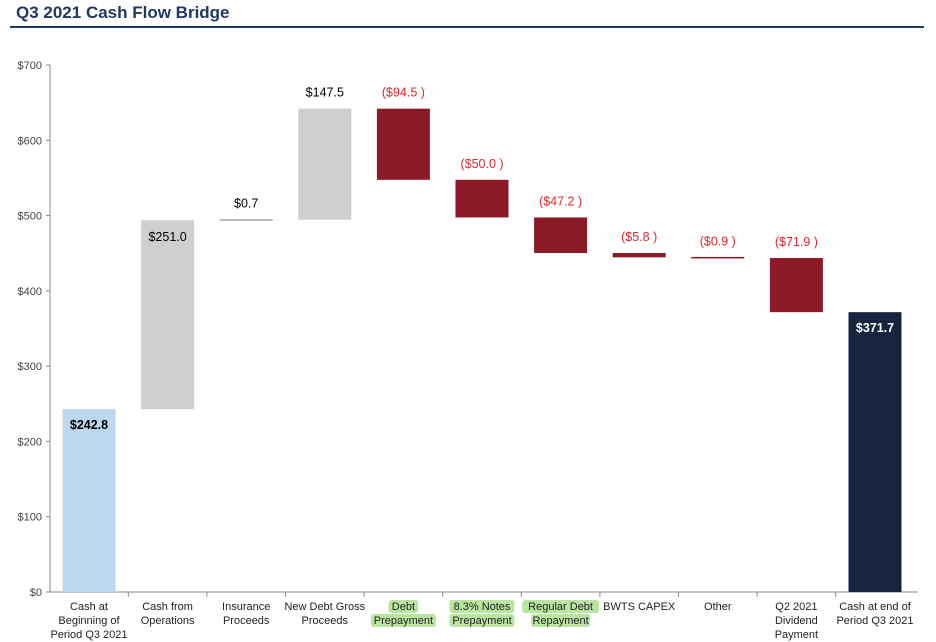 Image resolution: width=936 pixels, height=642 pixels. I want to click on category-label: Operations, so click(168, 621).